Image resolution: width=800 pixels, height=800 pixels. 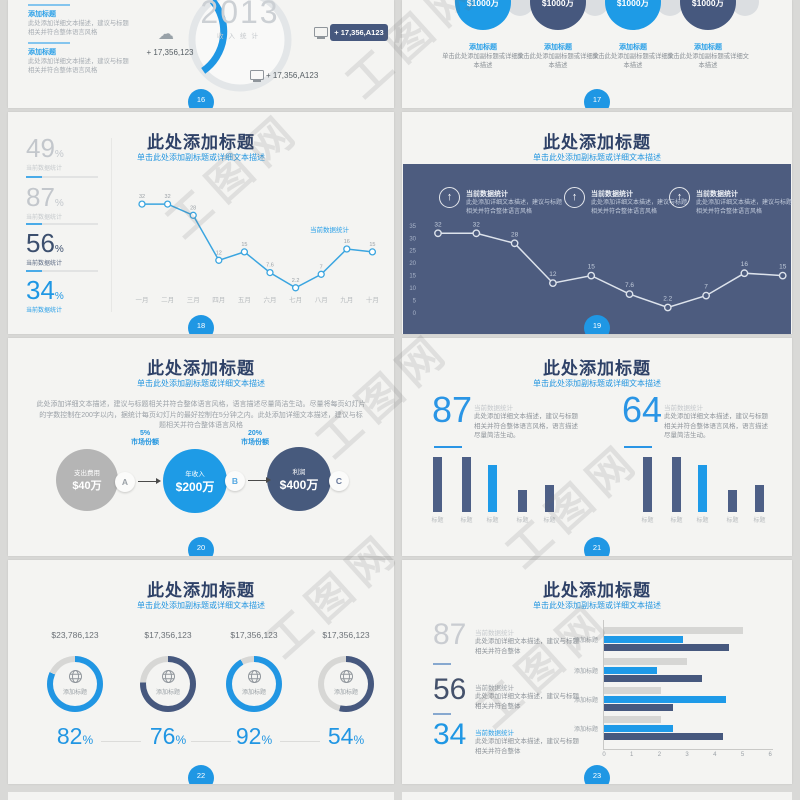 What do you see at coordinates (706, 287) in the screenshot?
I see `svg-text: 7` at bounding box center [706, 287].